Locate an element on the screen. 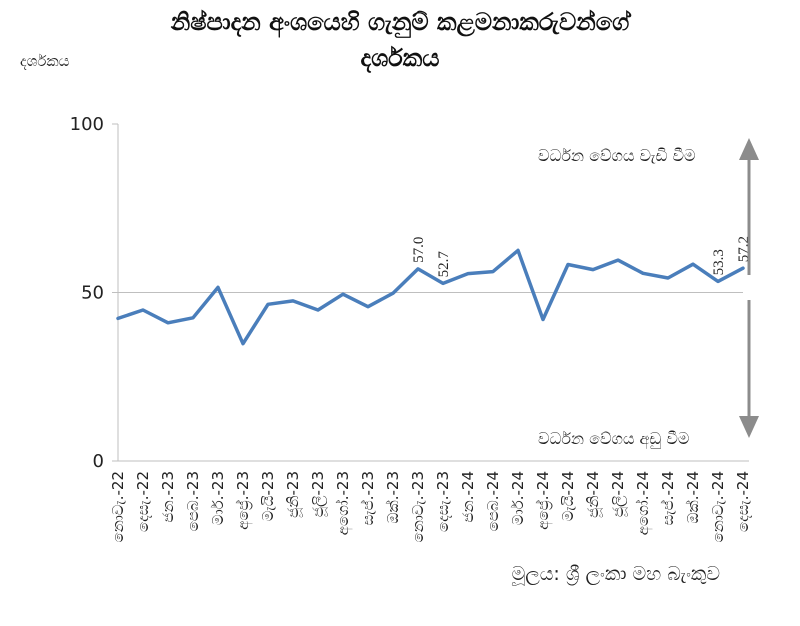 This screenshot has width=800, height=626. chart-title-line1: නිෂ්පාදන අංශයෙහි ගැනුම් කළමනාකරුවන්ගේ is located at coordinates (401, 23).